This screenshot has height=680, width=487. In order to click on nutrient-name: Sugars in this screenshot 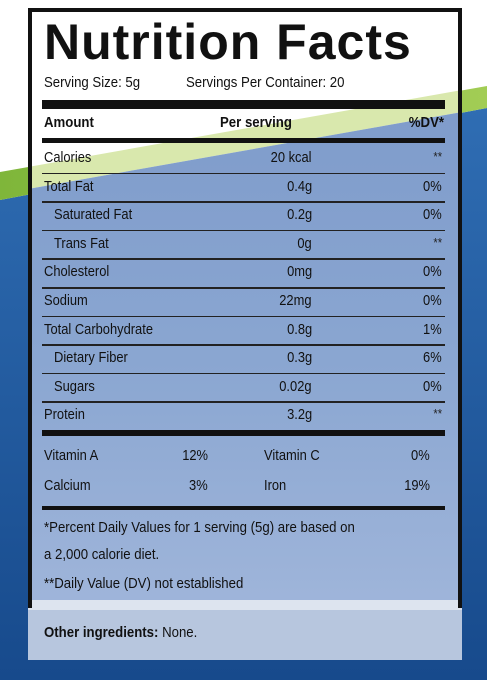, I will do `click(74, 386)`.